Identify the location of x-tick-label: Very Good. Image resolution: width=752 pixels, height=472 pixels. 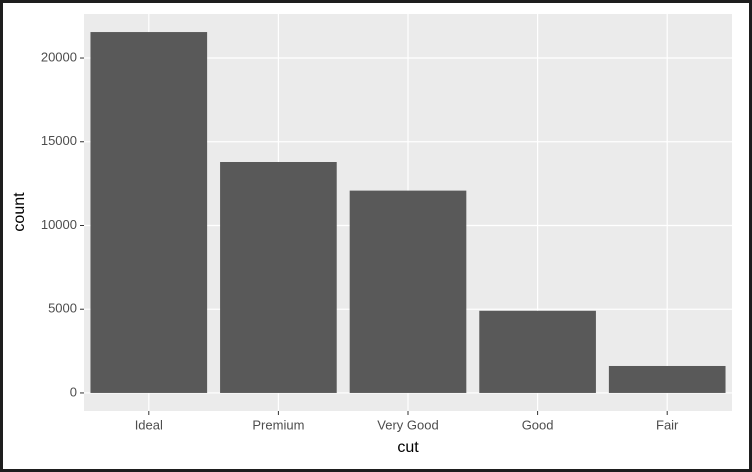
(407, 424).